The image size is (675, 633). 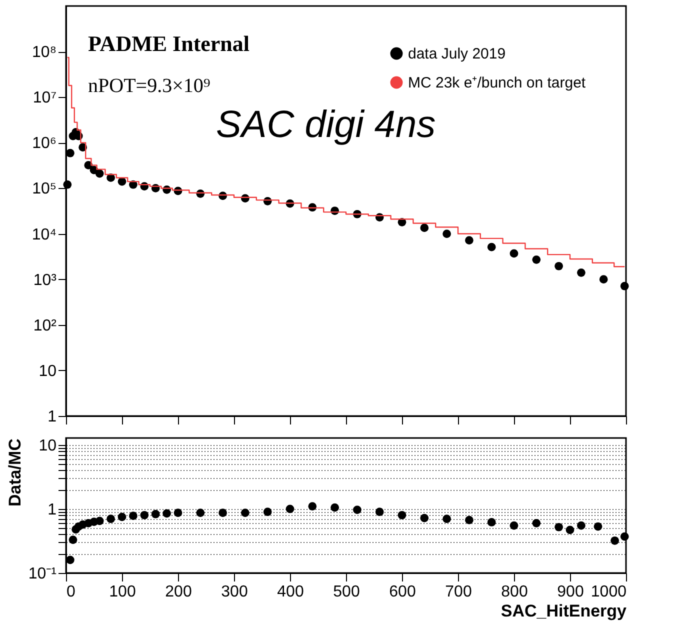 I want to click on x-tick-label: 500, so click(x=346, y=592).